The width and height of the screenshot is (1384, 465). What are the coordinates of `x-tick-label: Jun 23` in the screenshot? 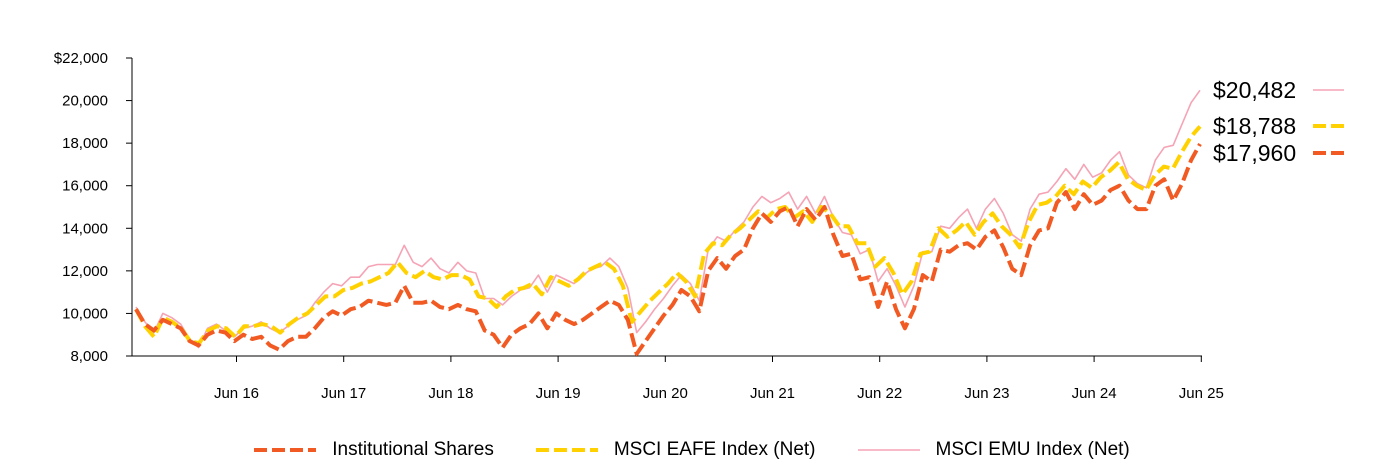 It's located at (986, 393).